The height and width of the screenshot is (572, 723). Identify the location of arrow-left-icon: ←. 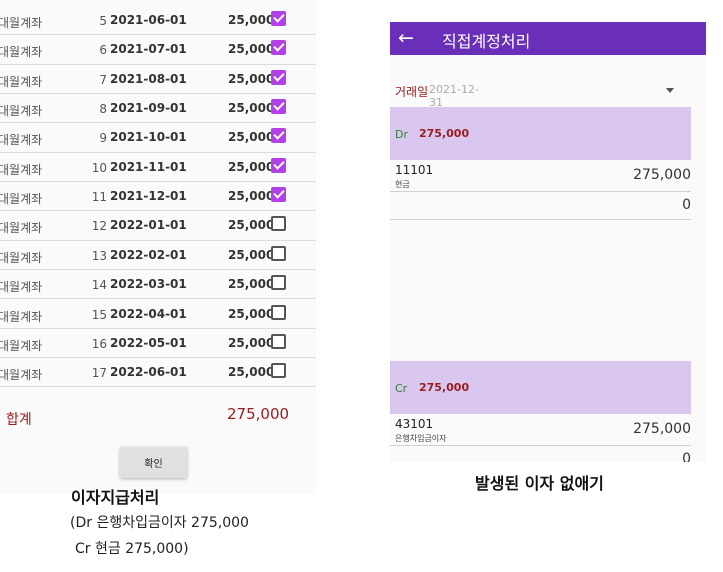
(406, 38).